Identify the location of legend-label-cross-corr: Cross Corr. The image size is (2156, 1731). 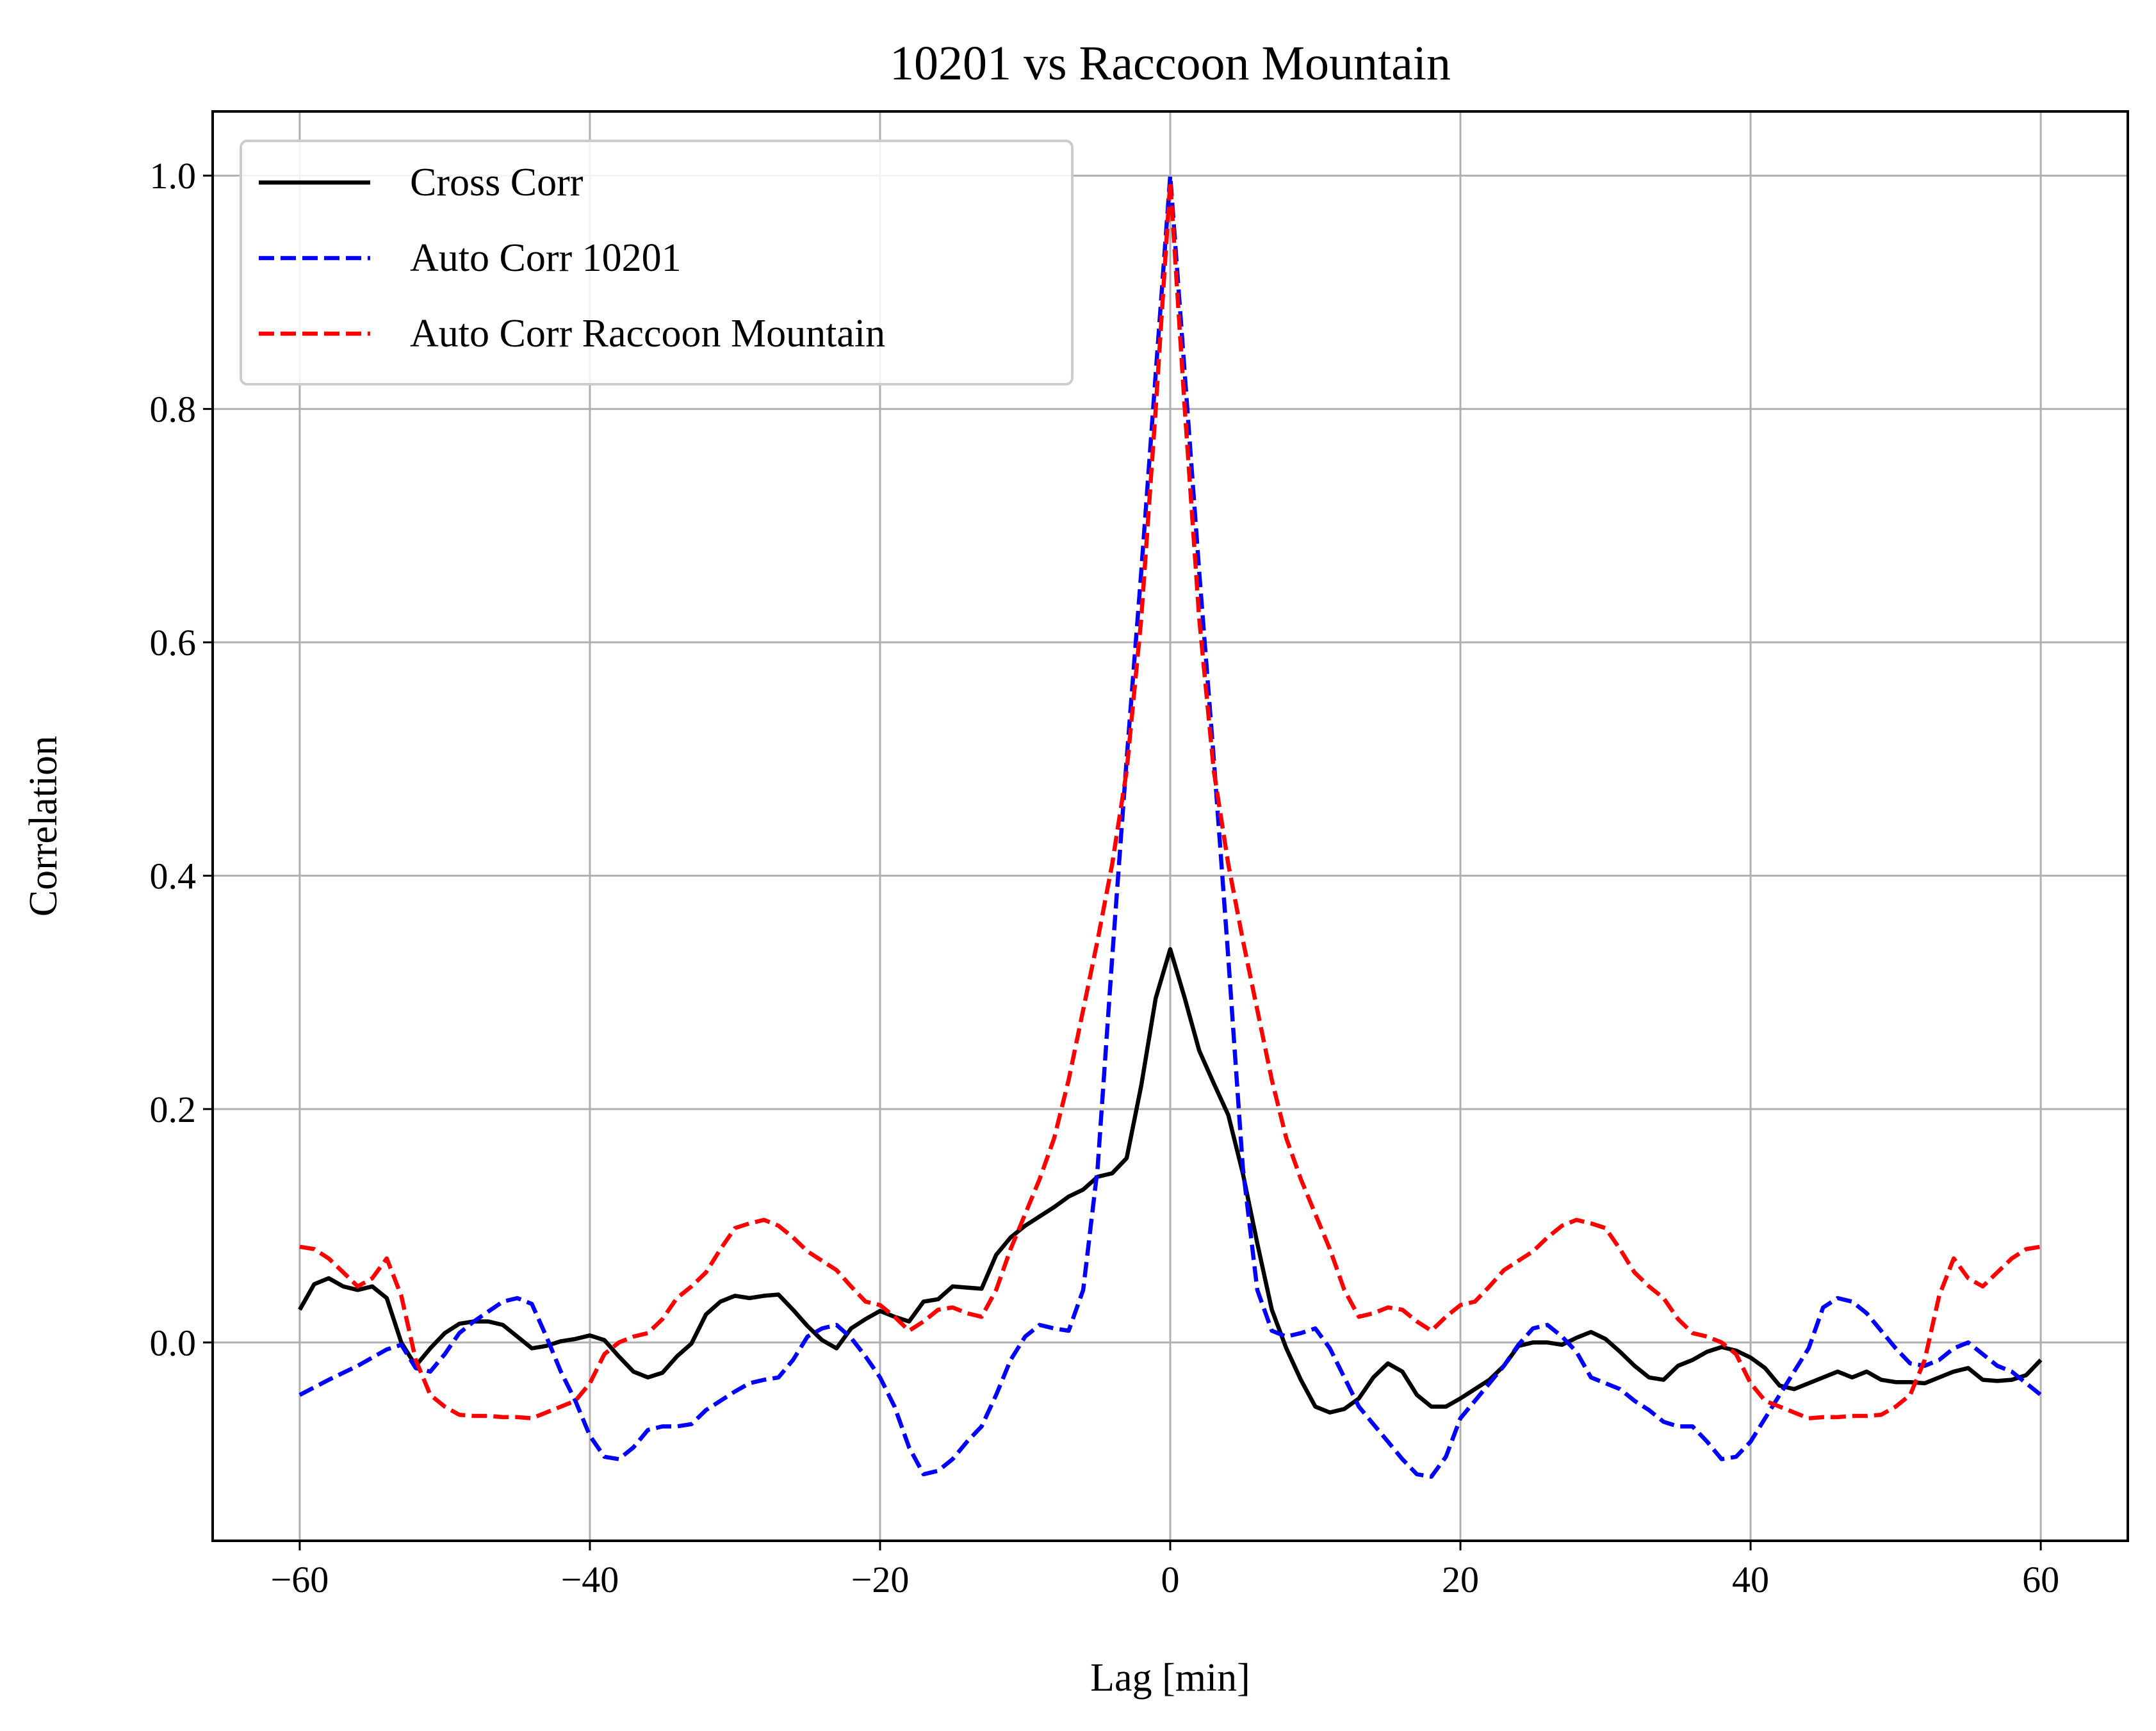
(497, 182).